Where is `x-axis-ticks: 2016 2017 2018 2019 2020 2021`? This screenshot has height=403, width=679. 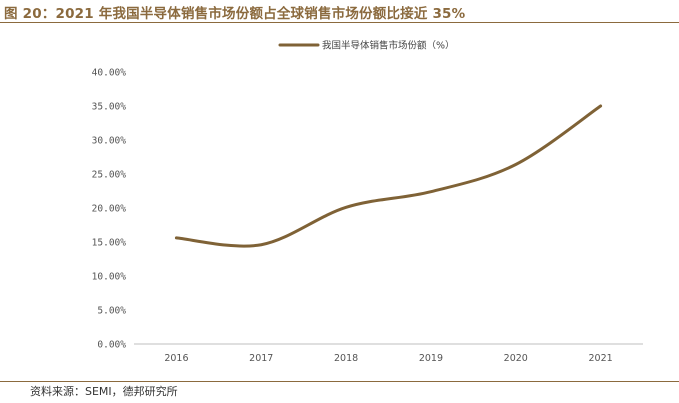
x-axis-ticks: 2016 2017 2018 2019 2020 2021 is located at coordinates (388, 358).